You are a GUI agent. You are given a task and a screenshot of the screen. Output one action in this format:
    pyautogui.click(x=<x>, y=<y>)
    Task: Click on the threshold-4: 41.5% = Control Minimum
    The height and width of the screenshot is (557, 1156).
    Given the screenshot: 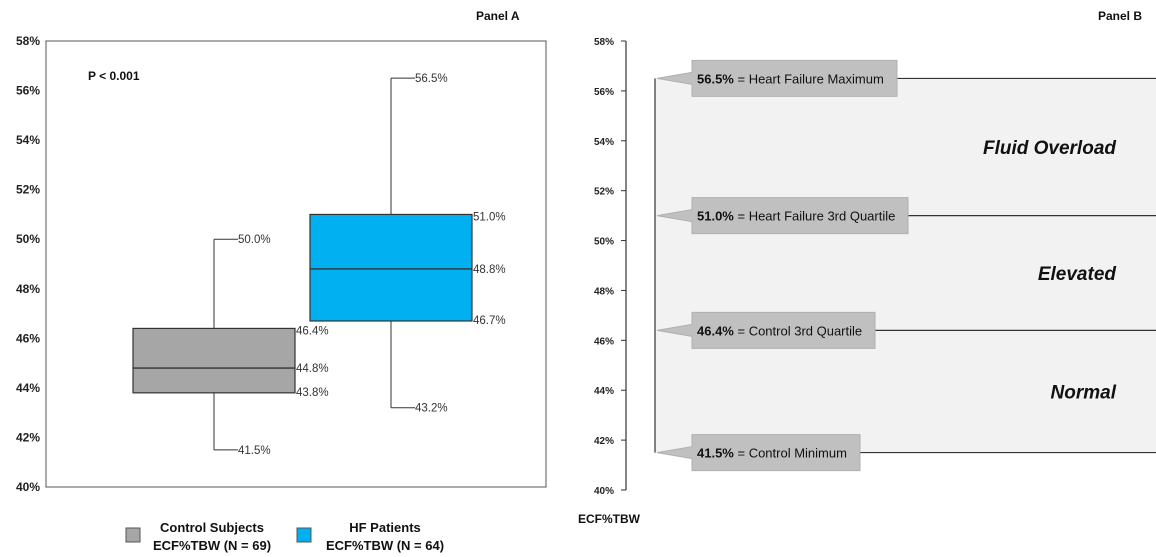 What is the action you would take?
    pyautogui.click(x=906, y=453)
    